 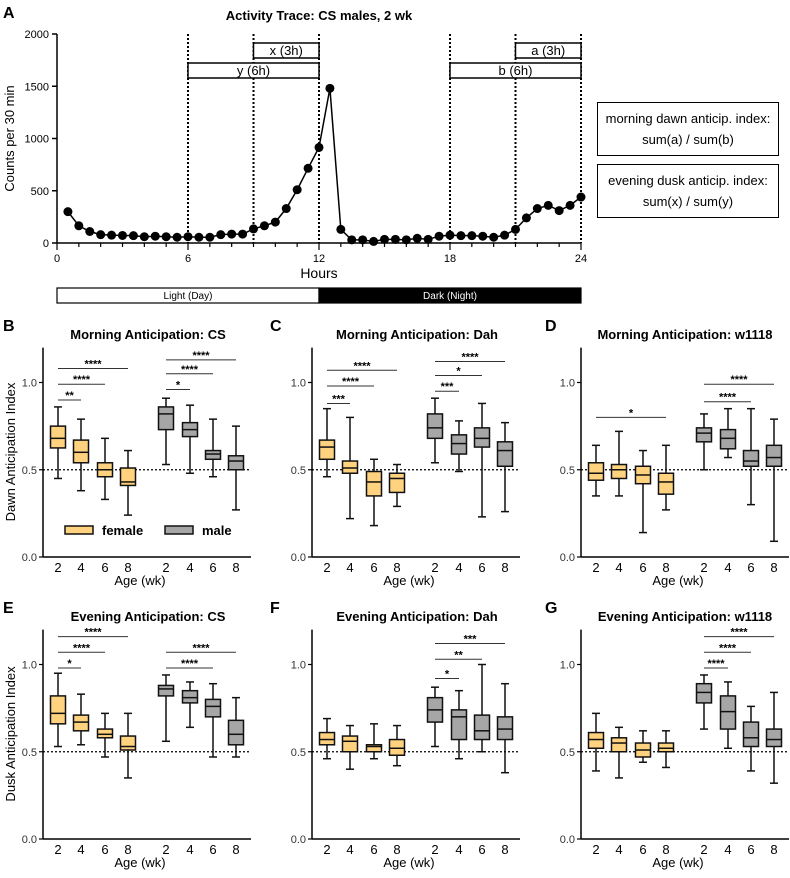 What do you see at coordinates (666, 477) in the screenshot?
I see `female-box-8wk` at bounding box center [666, 477].